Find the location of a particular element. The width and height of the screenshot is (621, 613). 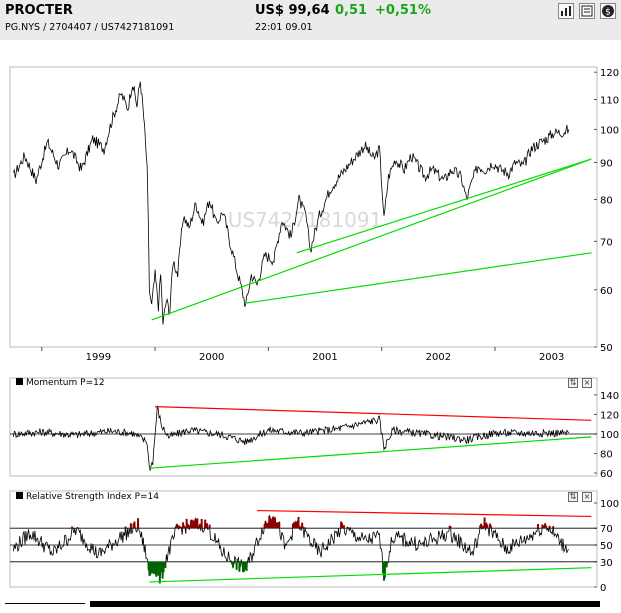

stock-identifiers: PG.NYS / 2704407 / US7427181091 is located at coordinates (90, 27).